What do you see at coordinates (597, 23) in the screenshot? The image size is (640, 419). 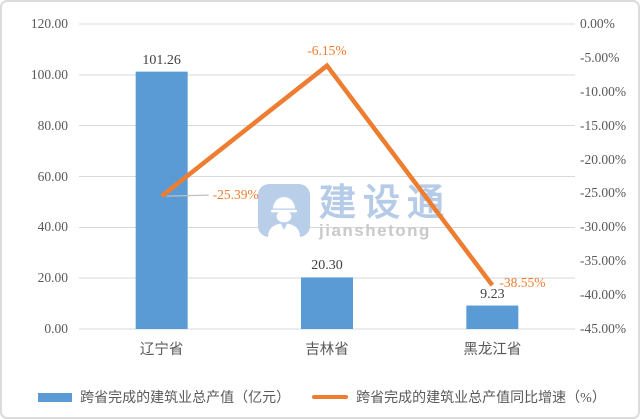 I see `right-axis-tick: 0.00%` at bounding box center [597, 23].